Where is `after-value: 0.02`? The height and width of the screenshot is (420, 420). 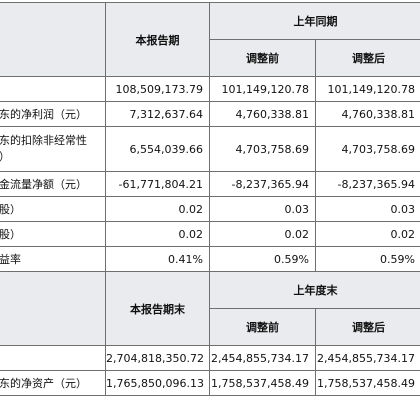 after-value: 0.02 is located at coordinates (367, 234).